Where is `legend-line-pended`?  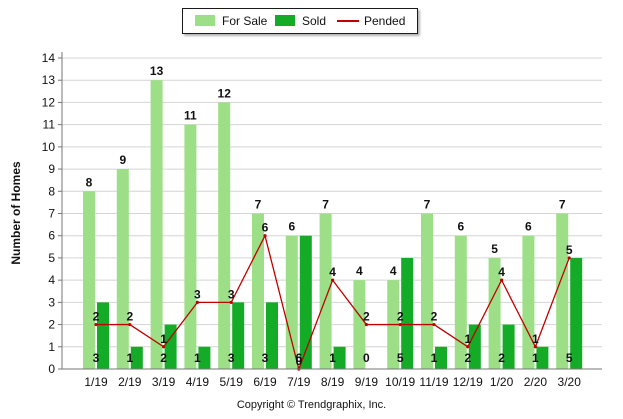
legend-line-pended is located at coordinates (348, 21).